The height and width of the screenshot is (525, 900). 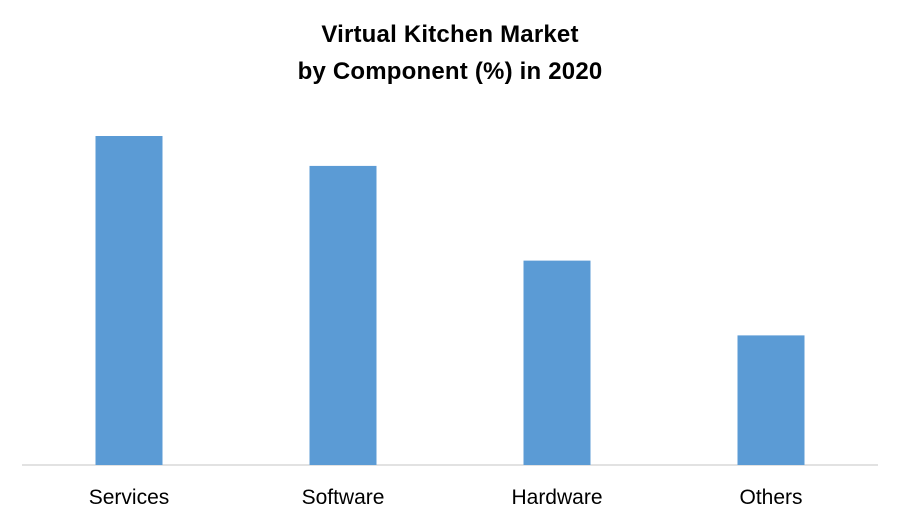 What do you see at coordinates (129, 300) in the screenshot?
I see `bar-services` at bounding box center [129, 300].